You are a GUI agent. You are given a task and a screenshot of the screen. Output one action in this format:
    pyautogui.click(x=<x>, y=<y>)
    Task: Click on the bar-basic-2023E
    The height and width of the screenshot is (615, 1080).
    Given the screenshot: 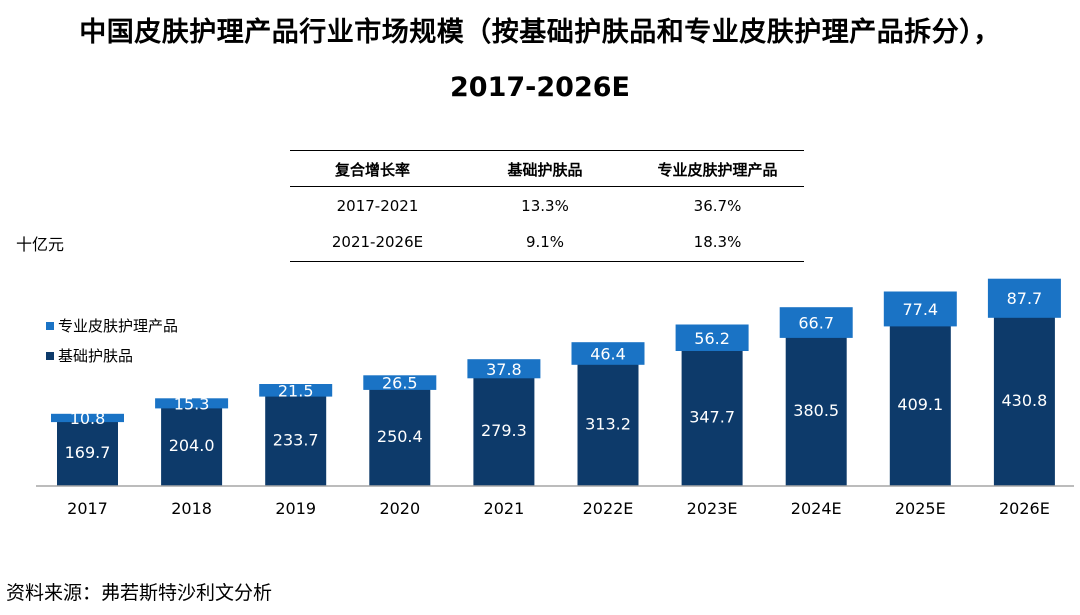 What is the action you would take?
    pyautogui.click(x=712, y=416)
    